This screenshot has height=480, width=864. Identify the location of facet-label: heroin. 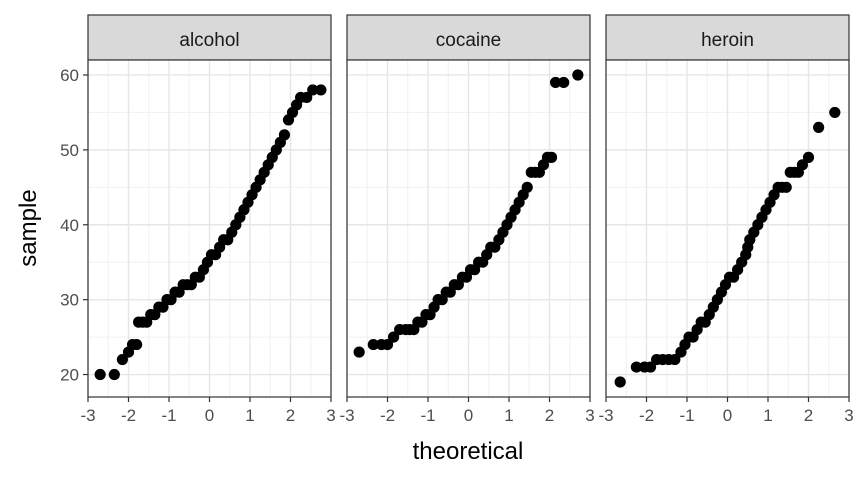
(727, 40).